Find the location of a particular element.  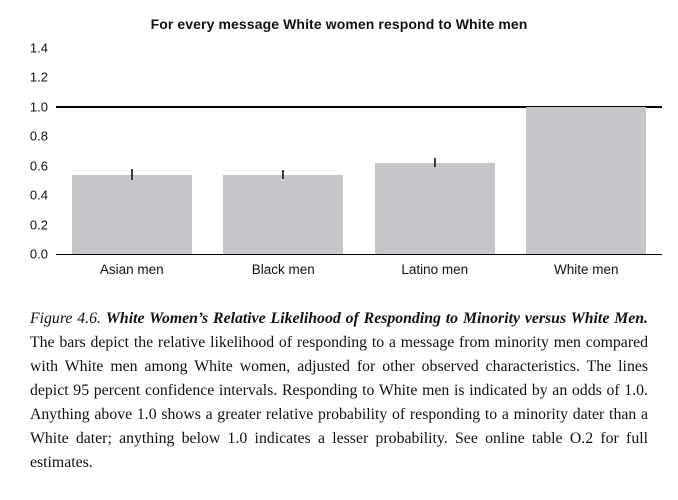

x-tick-label: Asian men is located at coordinates (131, 269).